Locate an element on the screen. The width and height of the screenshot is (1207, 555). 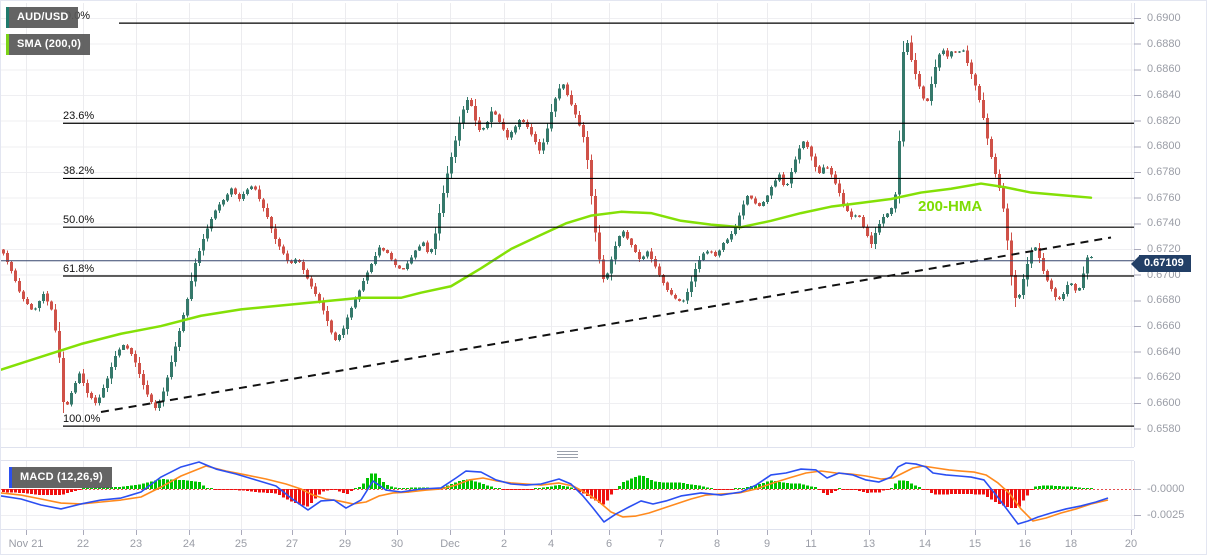
sma-indicator-badge: SMA (200,0) is located at coordinates (48, 44).